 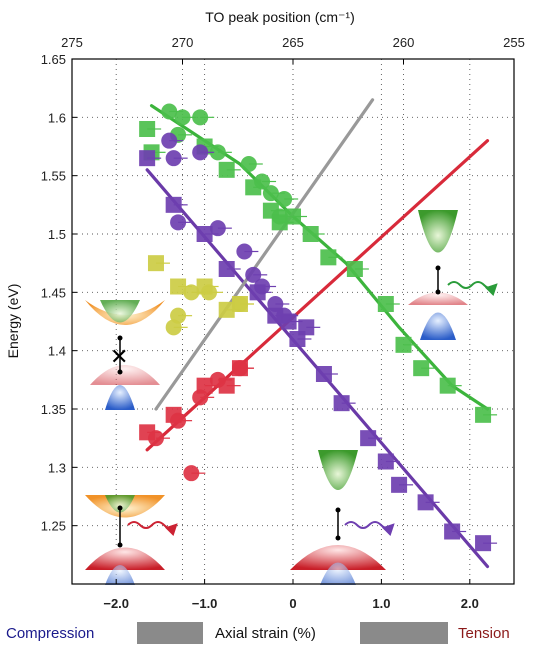 What do you see at coordinates (57, 117) in the screenshot?
I see `y-tick-label: 1.6` at bounding box center [57, 117].